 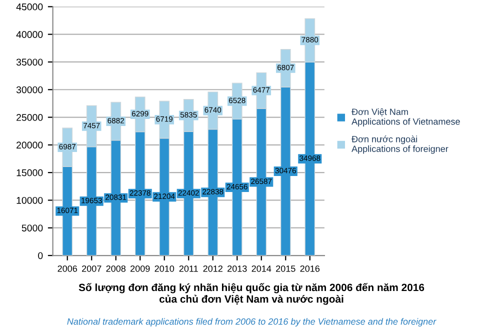 I want to click on text: Số lượng đơn đăng ký nhãn hiệu quốc gia từ năm 2006 đến năm 2016 của chủ đơn Việt Nam và nước ngoài, so click(x=251, y=294).